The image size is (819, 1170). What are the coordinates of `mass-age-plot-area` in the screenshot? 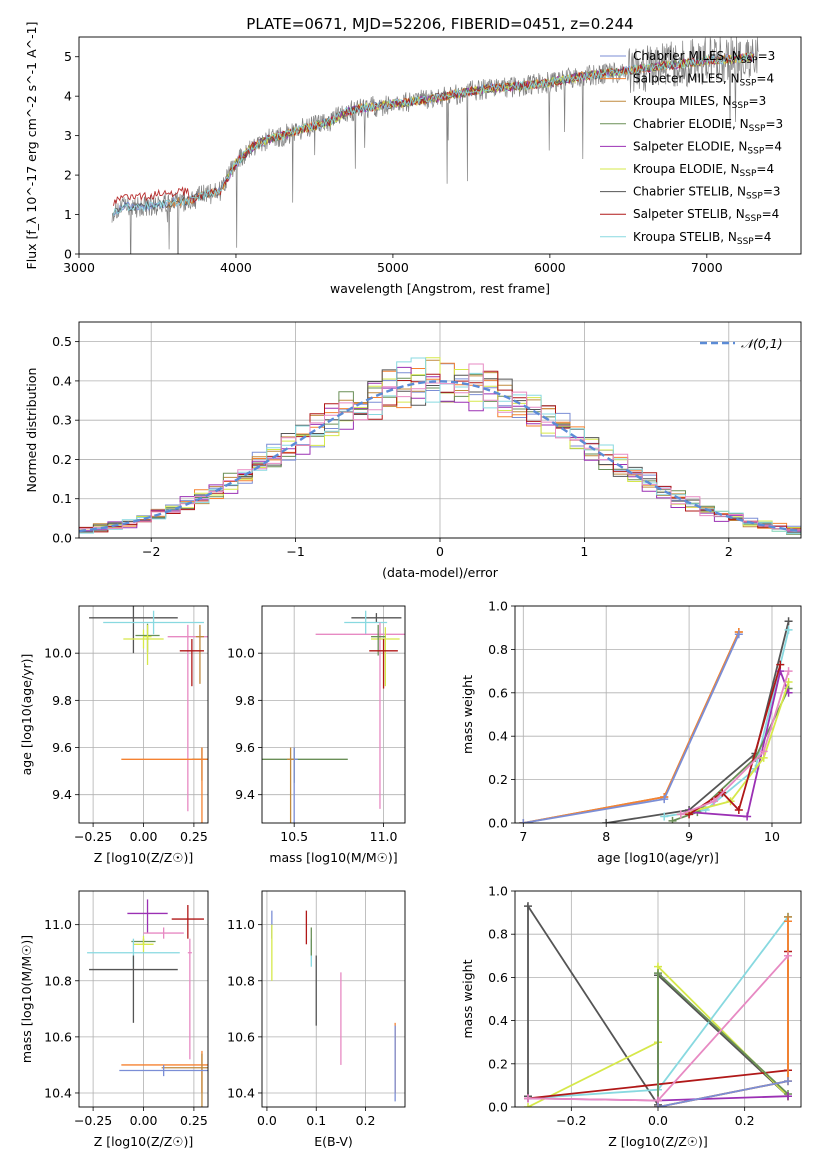 It's located at (333, 716).